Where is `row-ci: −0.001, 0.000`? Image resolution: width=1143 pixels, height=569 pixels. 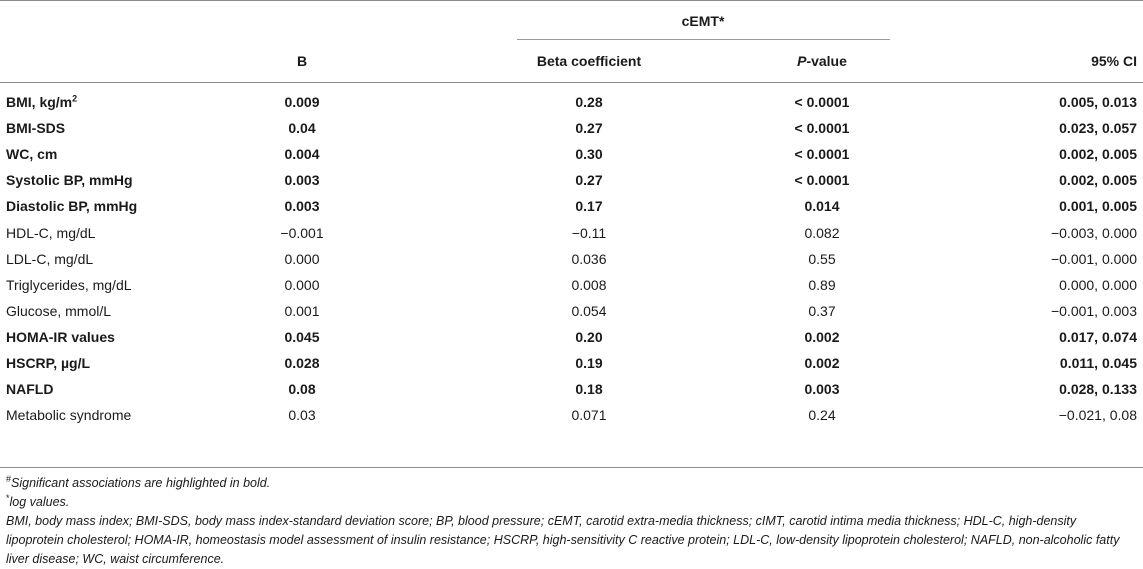 row-ci: −0.001, 0.000 is located at coordinates (1094, 259).